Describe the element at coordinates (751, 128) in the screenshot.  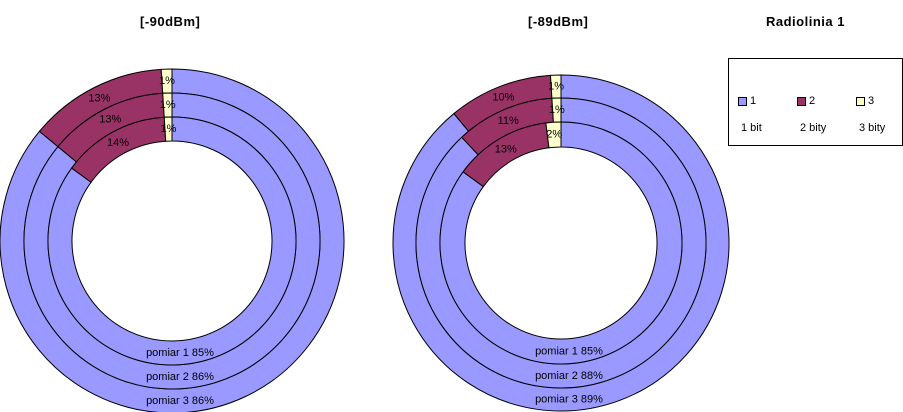
I see `legend-desc-1: 1 bit` at that location.